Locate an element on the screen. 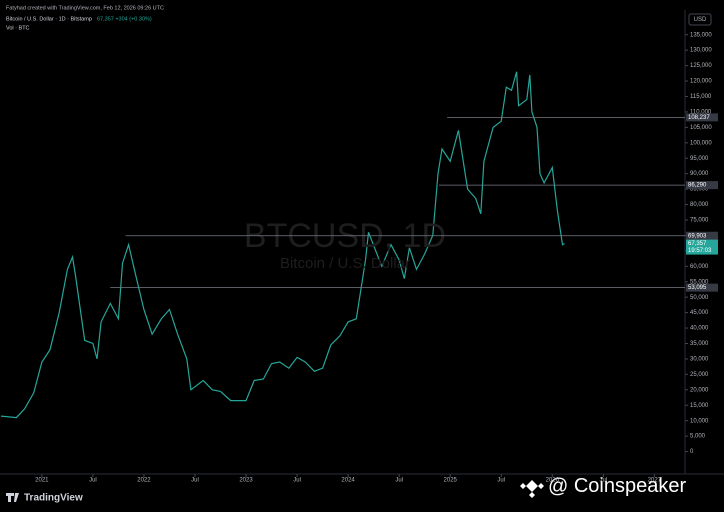  credit-logo is located at coordinates (532, 489).